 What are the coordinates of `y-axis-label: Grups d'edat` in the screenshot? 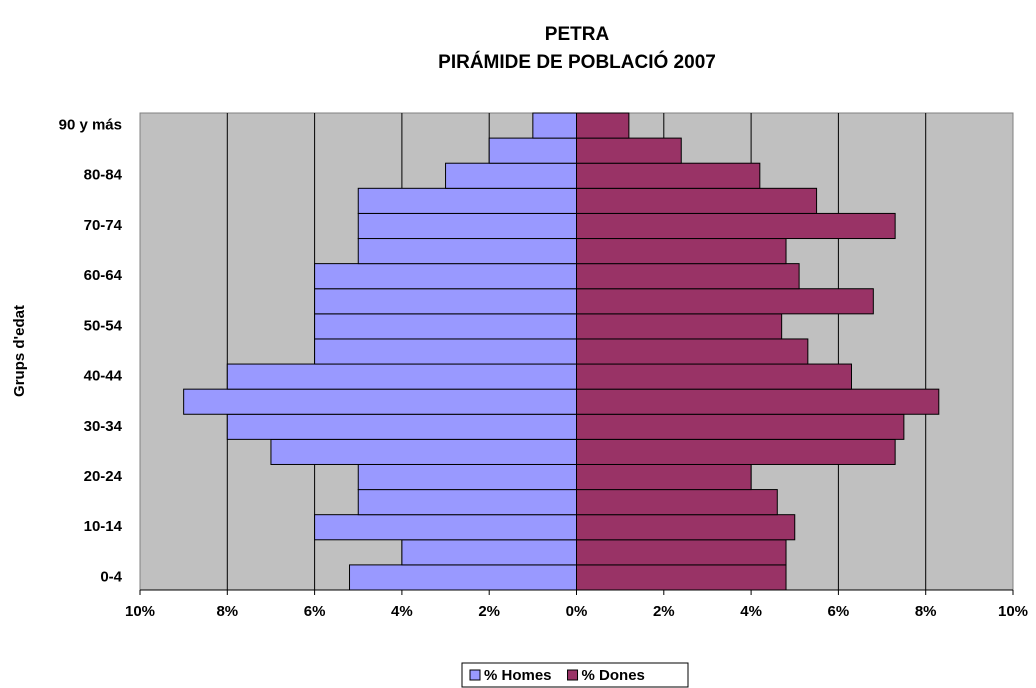 It's located at (19, 351).